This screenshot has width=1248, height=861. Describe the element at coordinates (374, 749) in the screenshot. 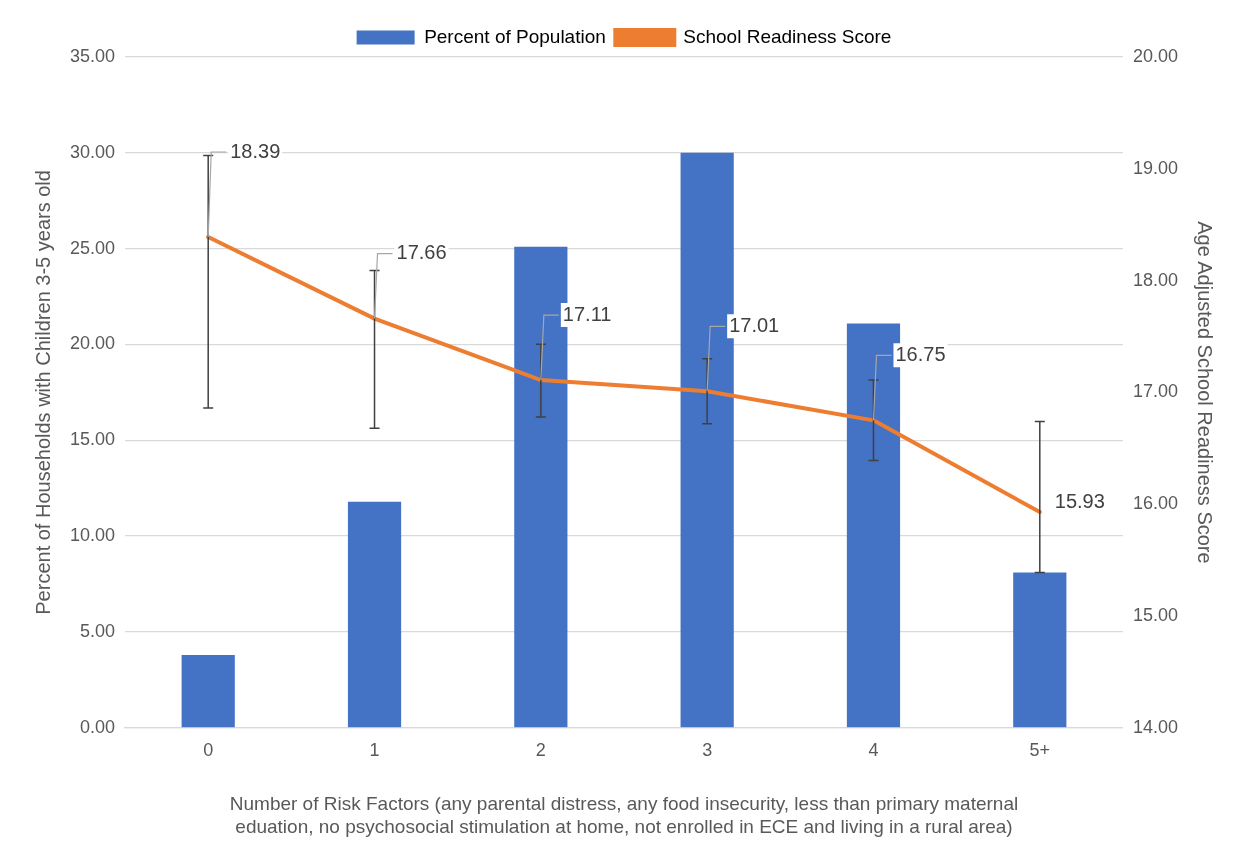

I see `x-tick-label: 1` at that location.